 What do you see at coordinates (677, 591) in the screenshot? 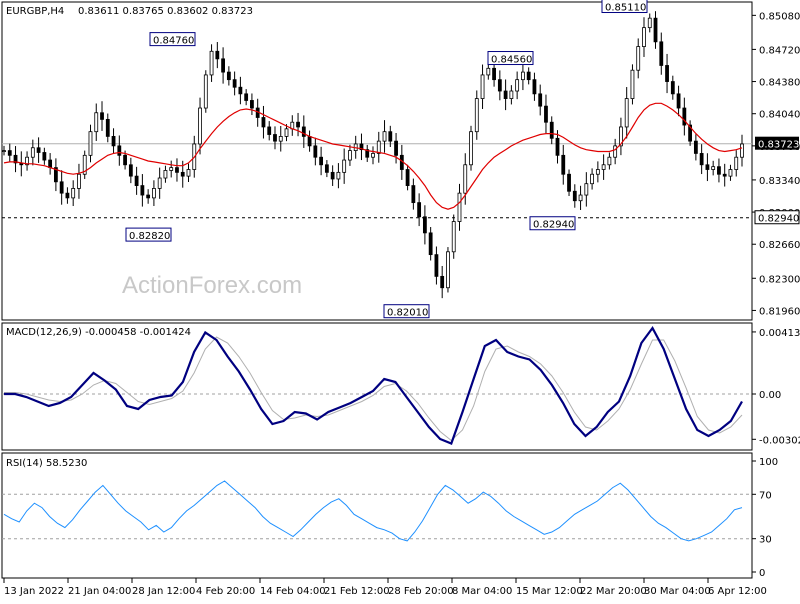
I see `x-axis-label: 30 Mar 04:00` at bounding box center [677, 591].